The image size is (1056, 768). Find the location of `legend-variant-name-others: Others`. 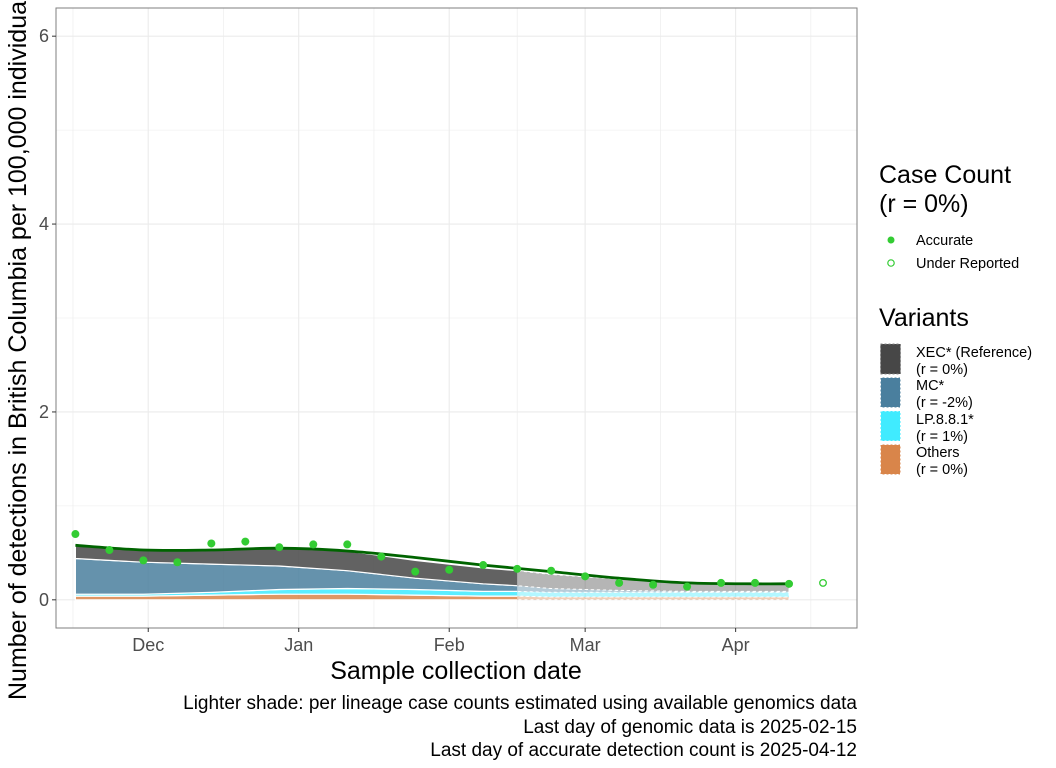

legend-variant-name-others: Others is located at coordinates (938, 453).